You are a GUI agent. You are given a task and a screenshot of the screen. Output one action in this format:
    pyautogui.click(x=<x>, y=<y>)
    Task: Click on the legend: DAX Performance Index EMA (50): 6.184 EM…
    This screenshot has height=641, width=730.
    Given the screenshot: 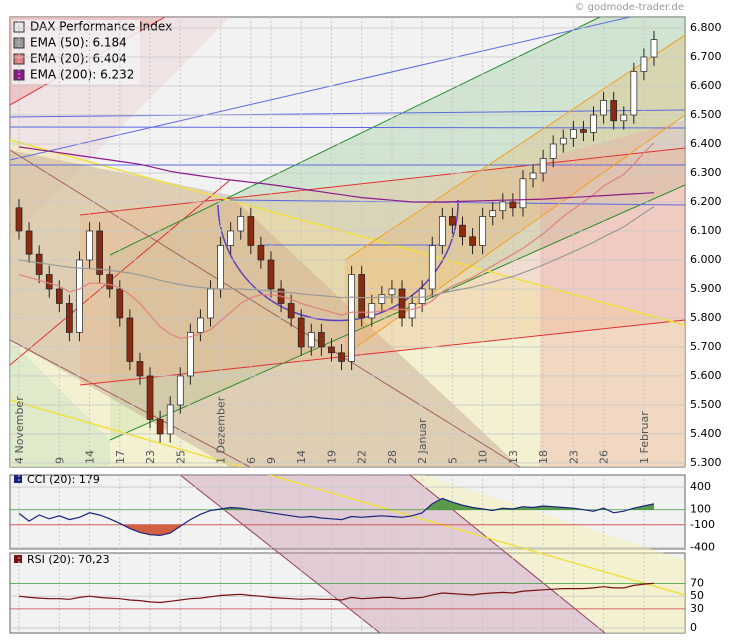 What is the action you would take?
    pyautogui.click(x=92, y=52)
    